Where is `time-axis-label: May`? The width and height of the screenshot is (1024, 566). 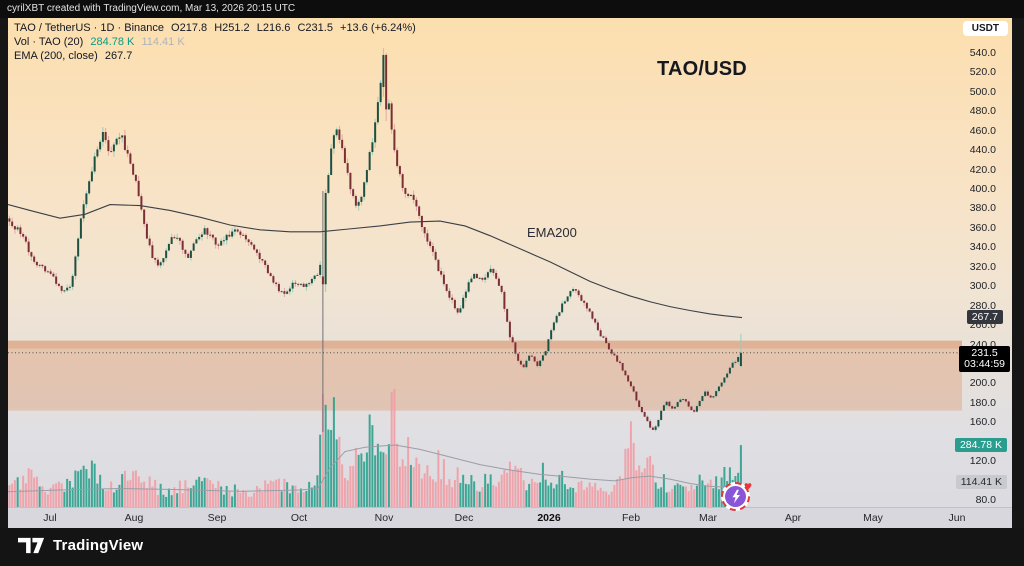
time-axis-label: May is located at coordinates (873, 518).